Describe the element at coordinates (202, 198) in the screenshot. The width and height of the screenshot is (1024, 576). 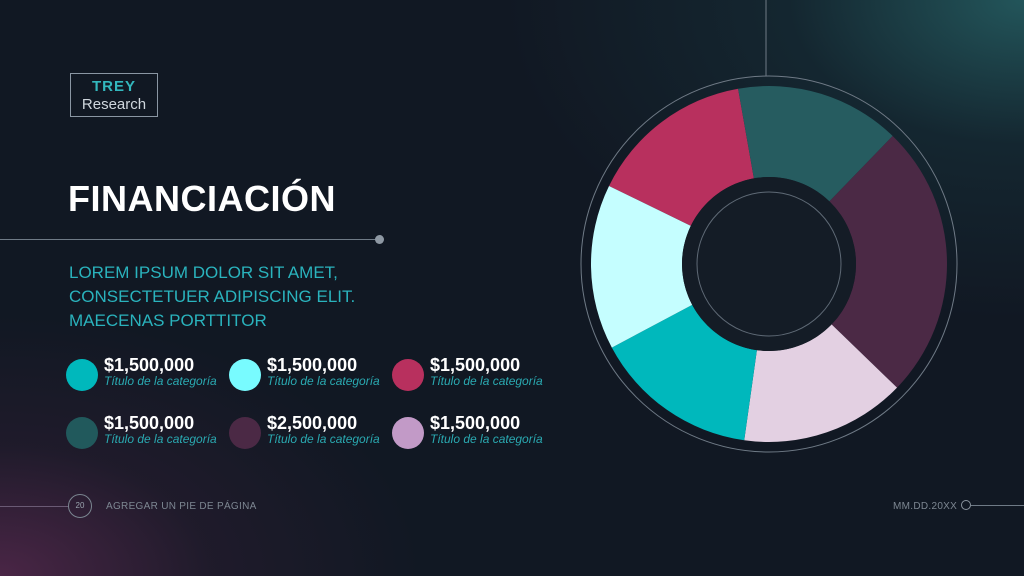
I see `slide-title: FINANCIACIÓN` at that location.